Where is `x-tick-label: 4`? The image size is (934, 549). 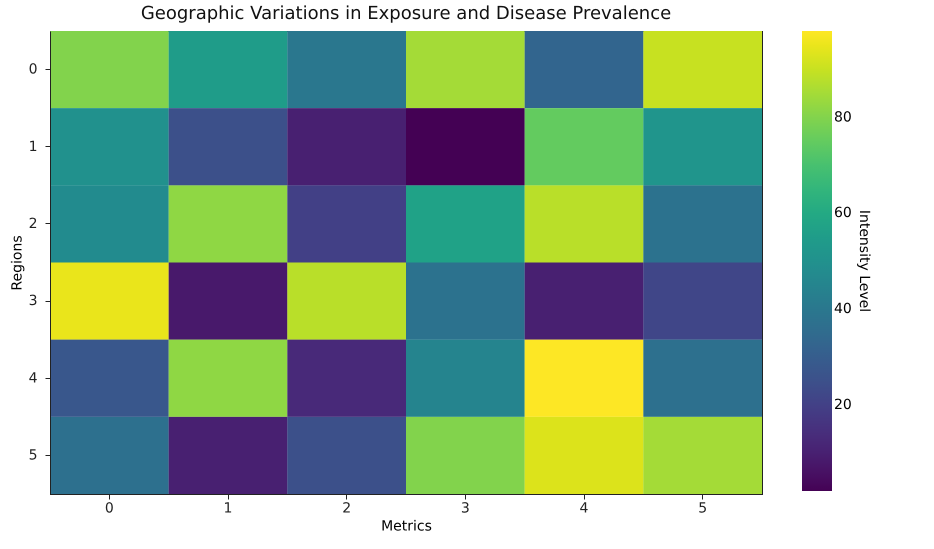 x-tick-label: 4 is located at coordinates (584, 508).